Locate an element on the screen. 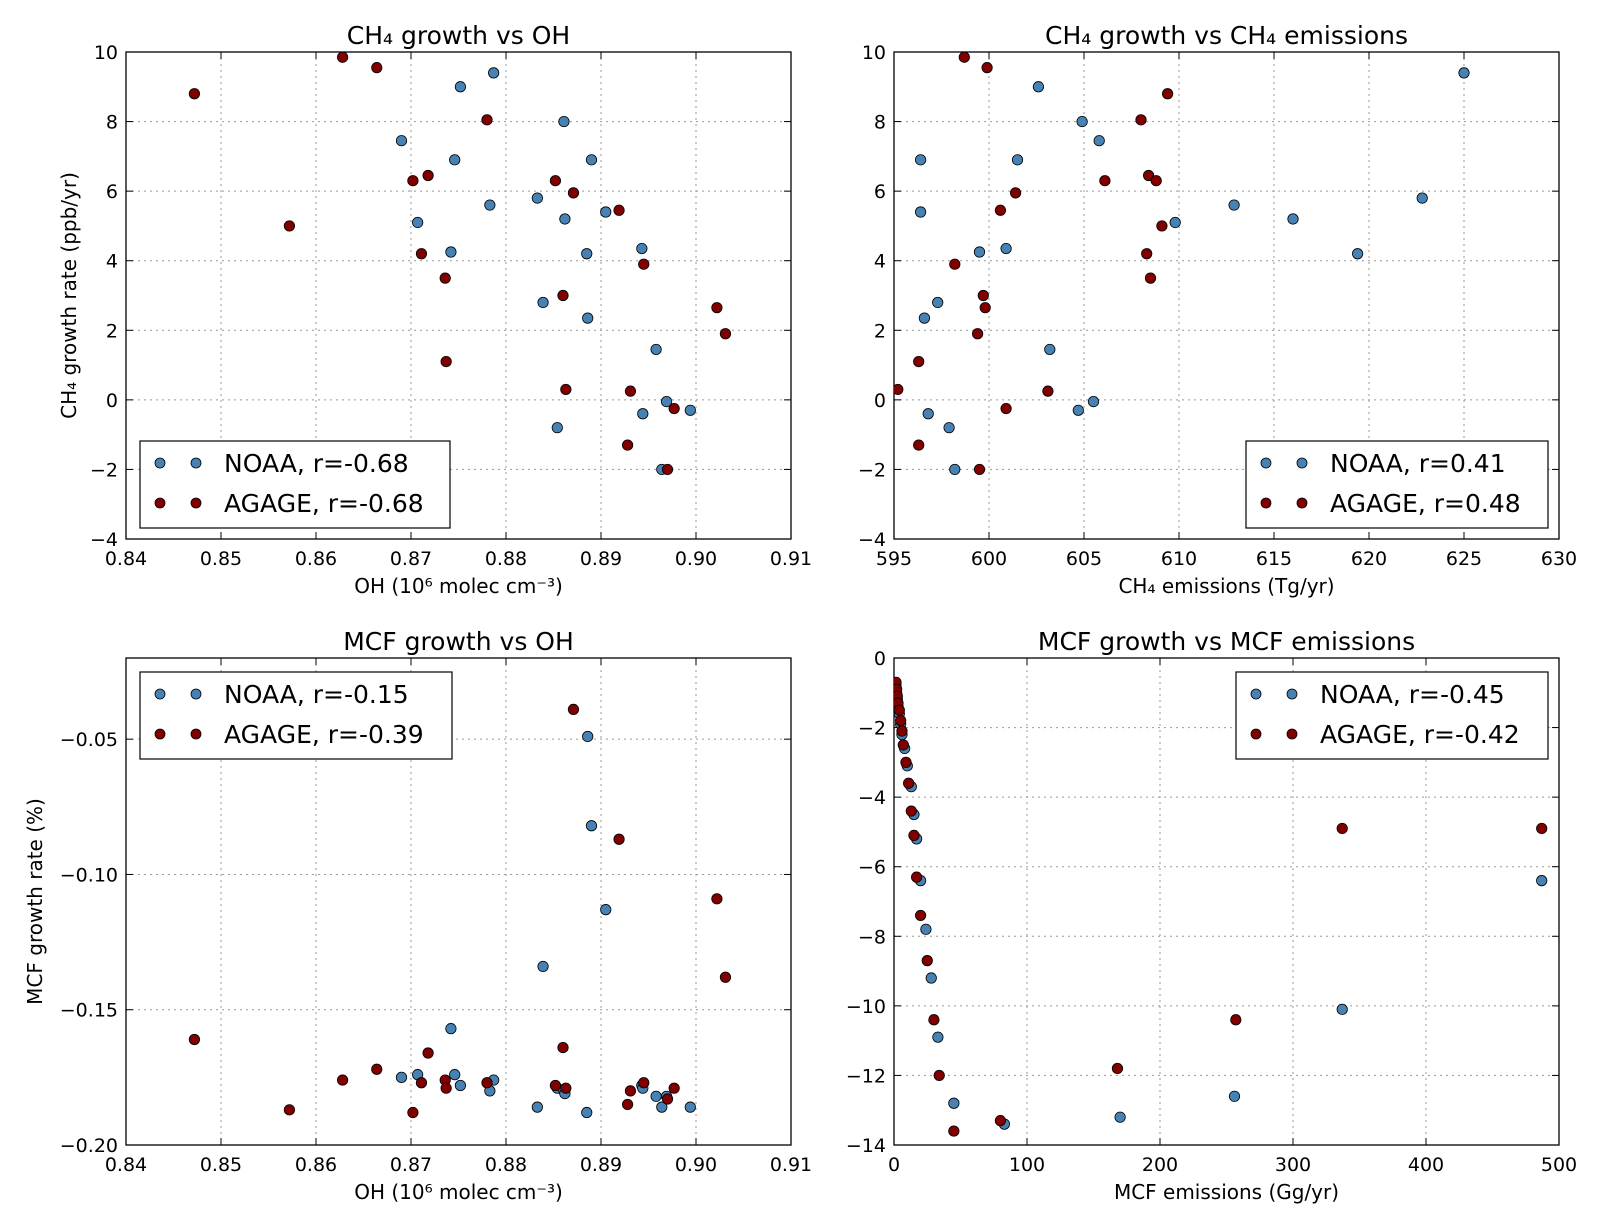 This screenshot has width=1600, height=1230. y-tick-label: −0.05 is located at coordinates (89, 740).